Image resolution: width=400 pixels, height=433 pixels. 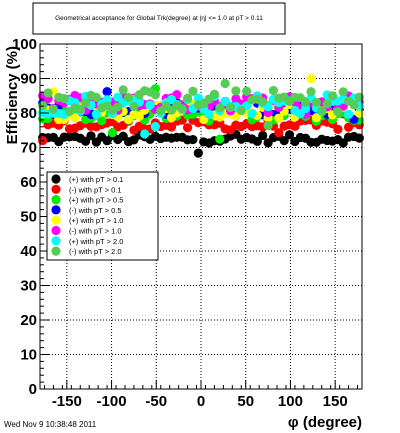 What do you see at coordinates (12, 95) in the screenshot?
I see `y-axis-title: Efficiency (%)` at bounding box center [12, 95].